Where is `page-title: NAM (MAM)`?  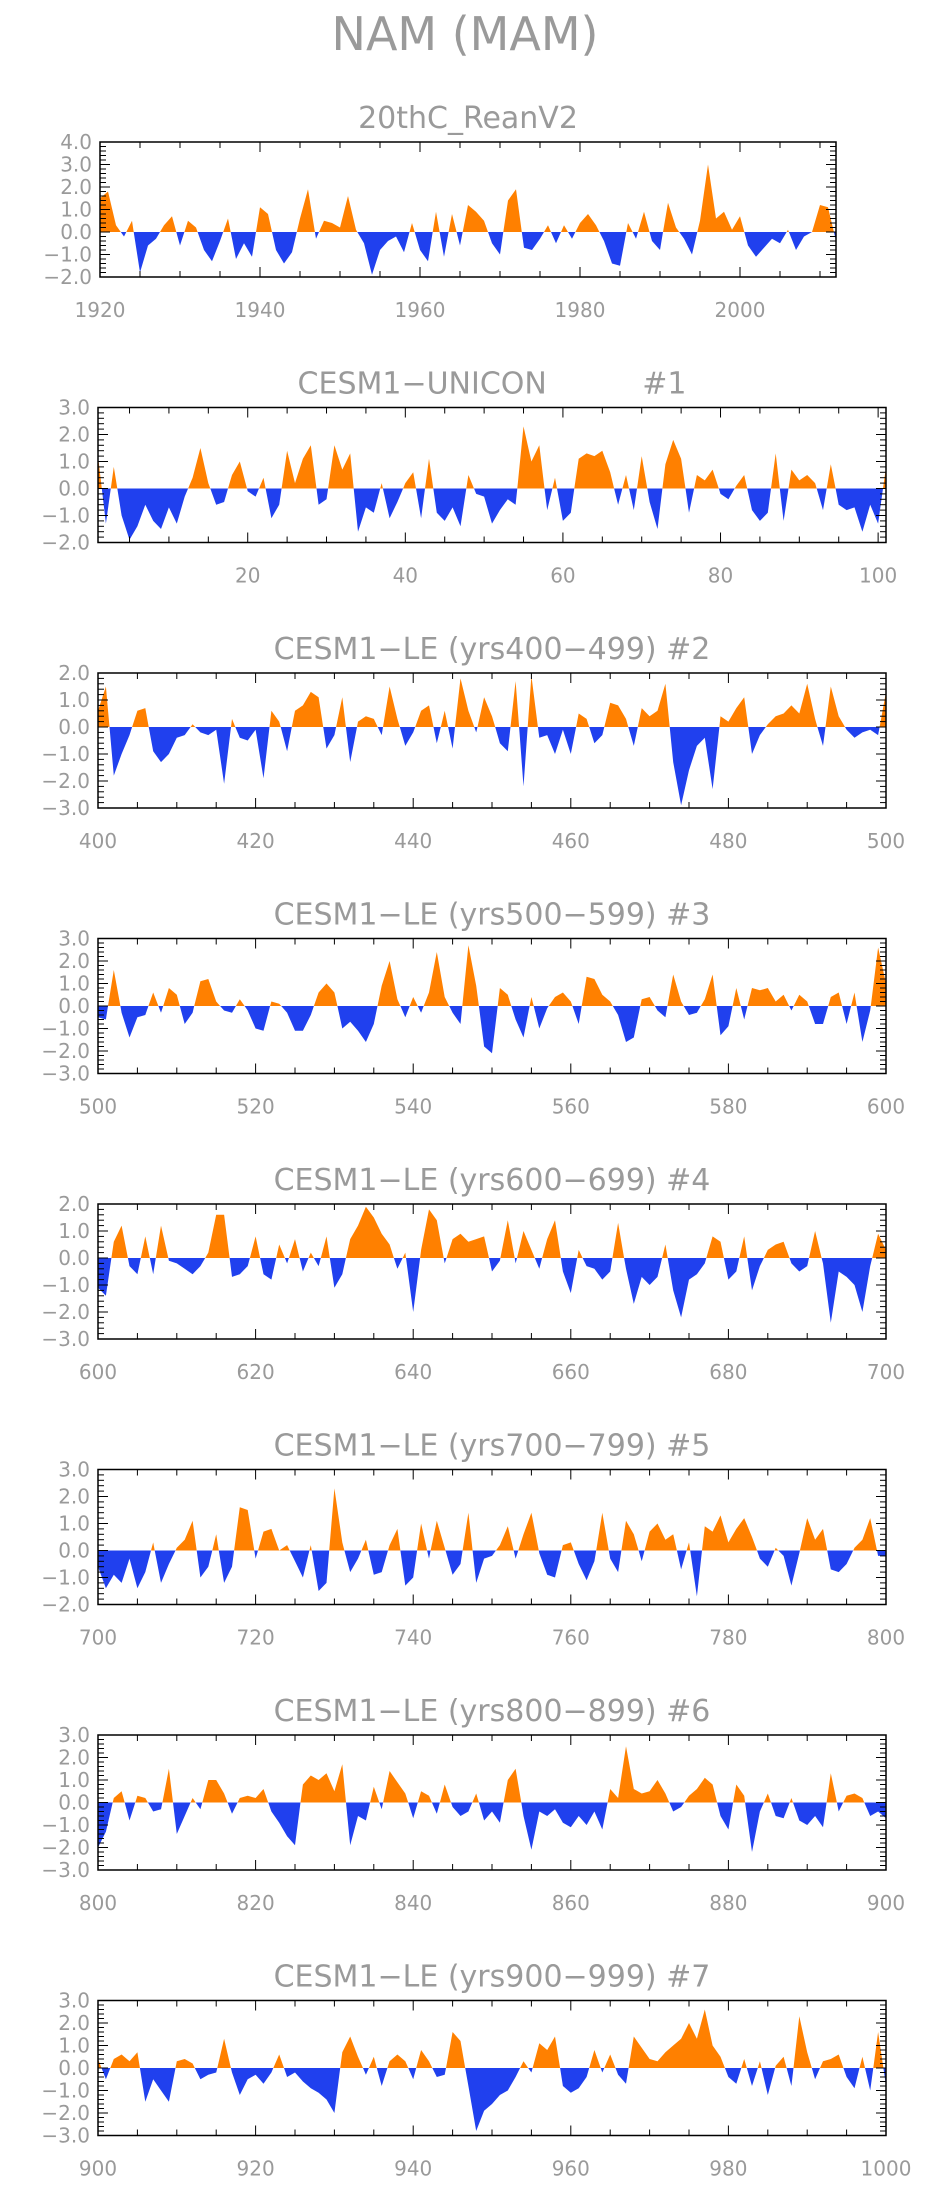
page-title: NAM (MAM) is located at coordinates (465, 34).